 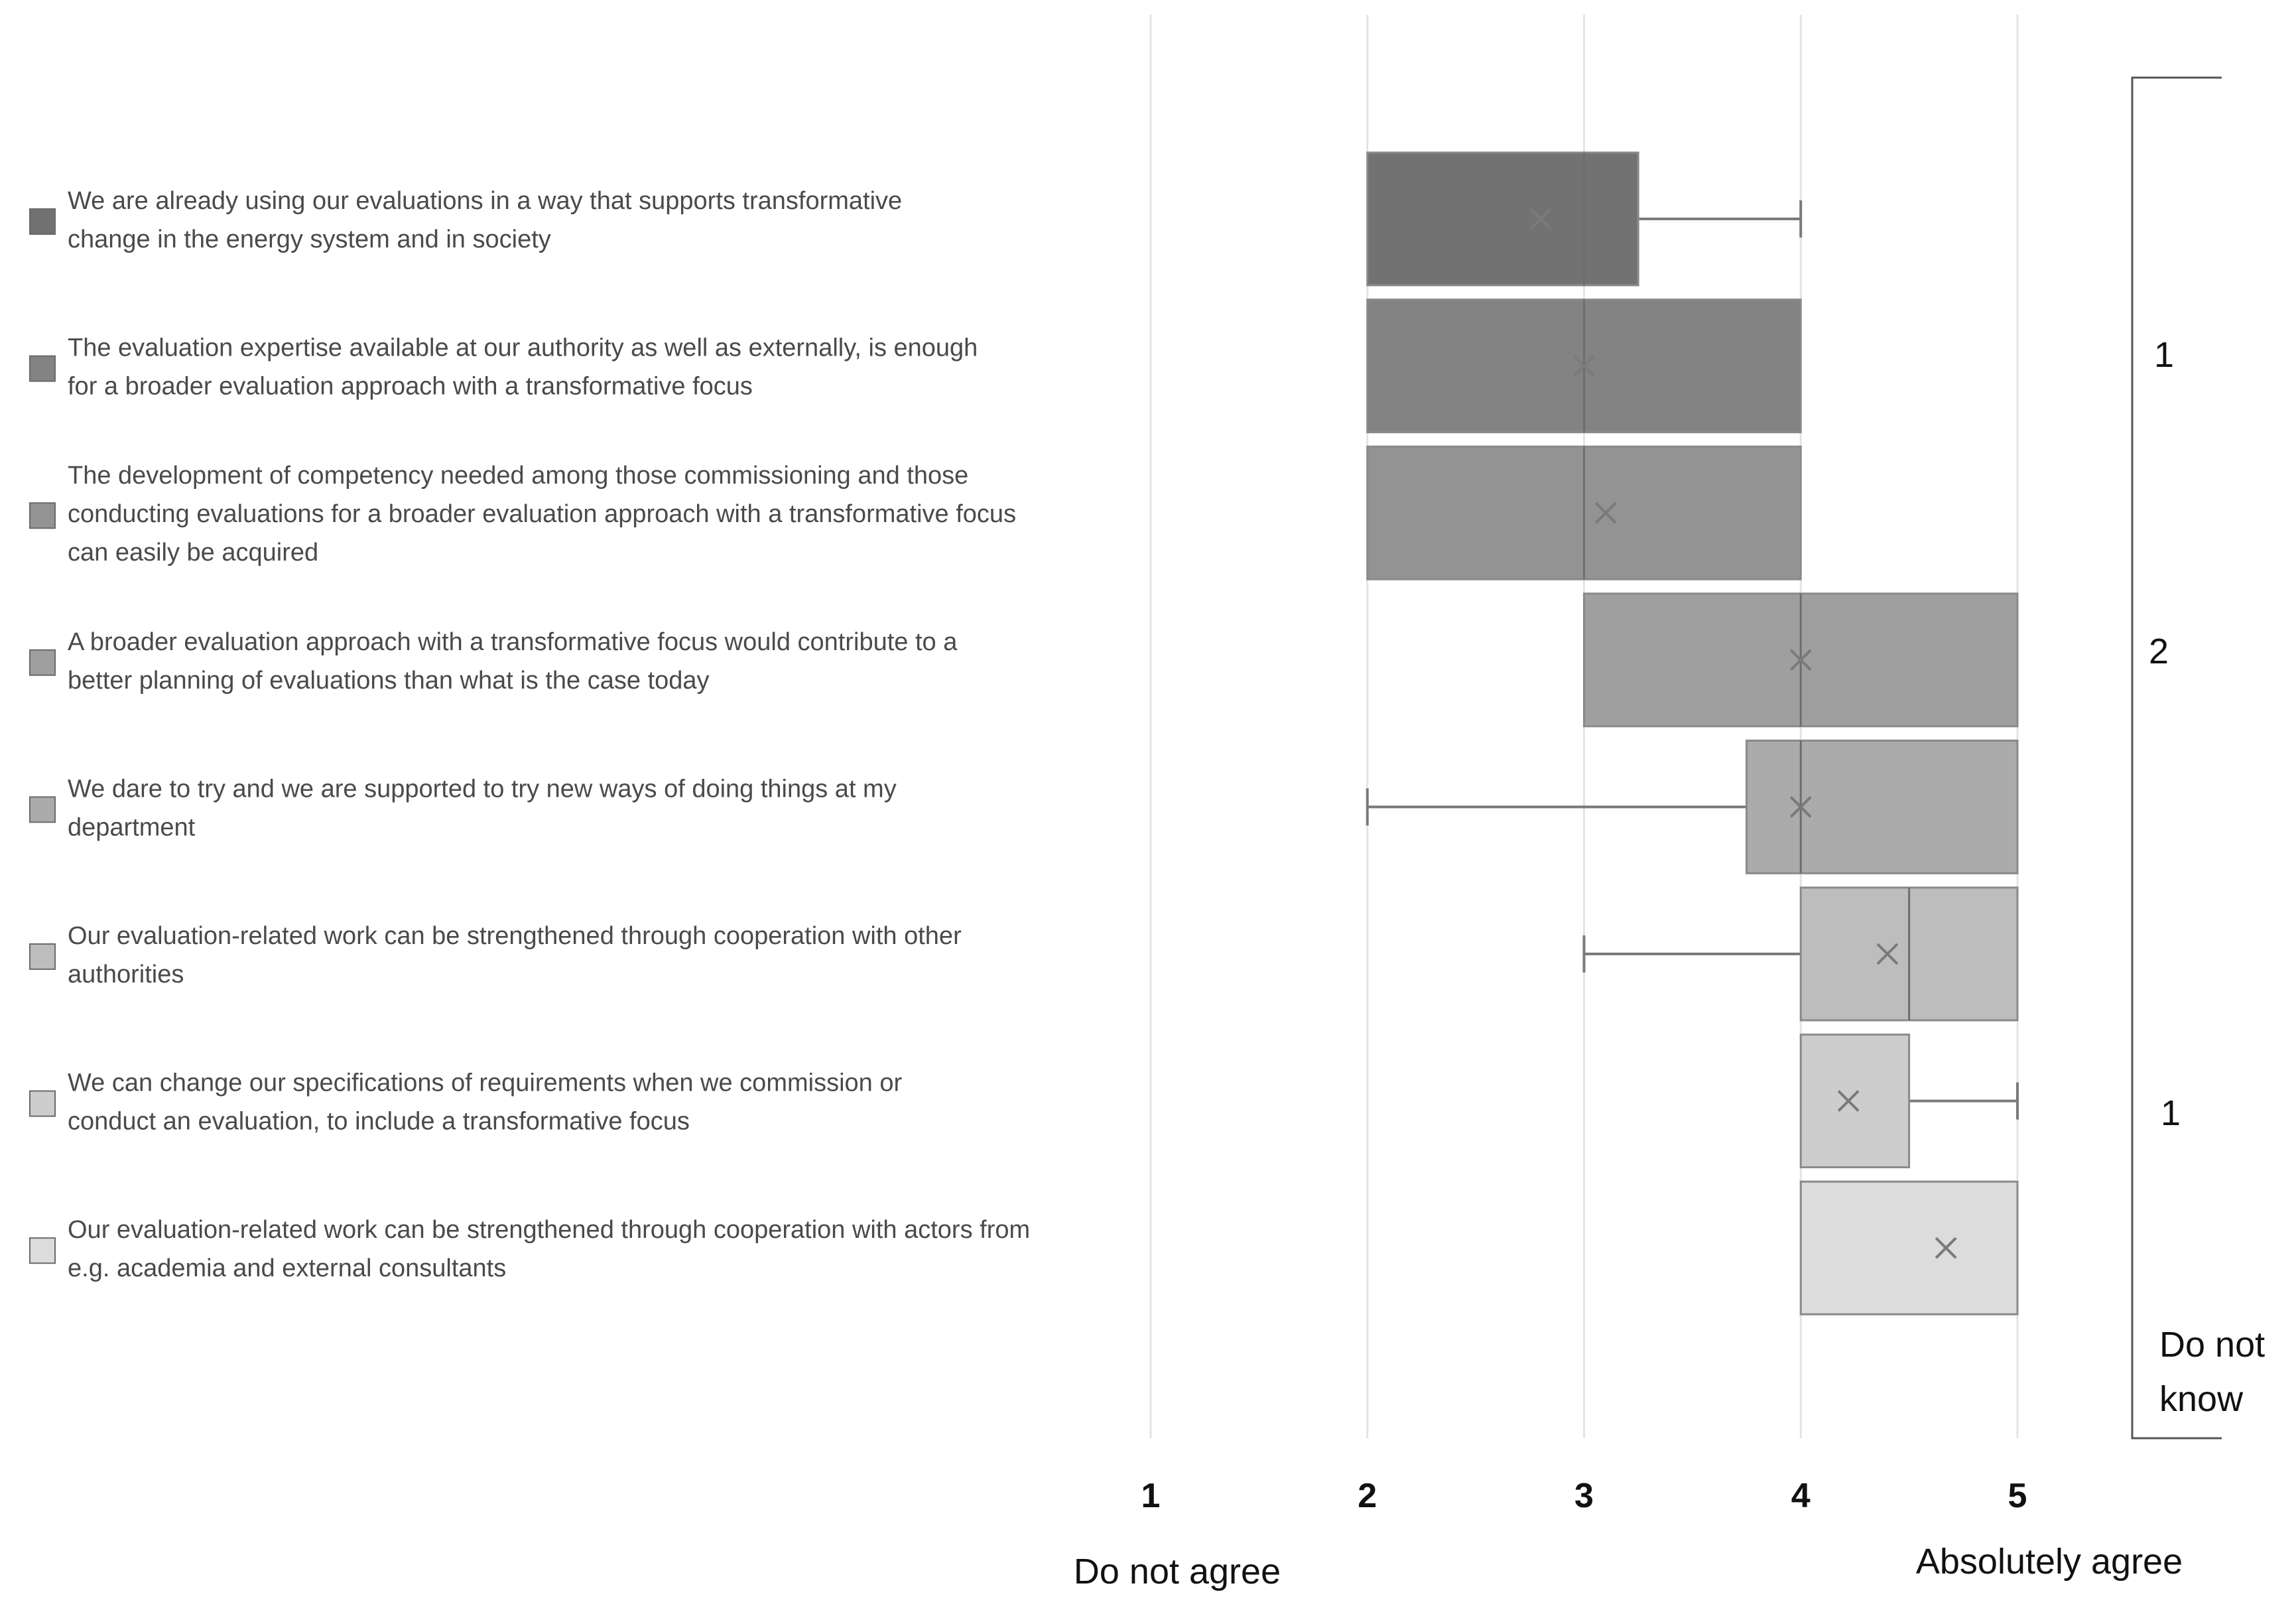 What do you see at coordinates (1584, 1496) in the screenshot?
I see `x-tick-label: 3` at bounding box center [1584, 1496].